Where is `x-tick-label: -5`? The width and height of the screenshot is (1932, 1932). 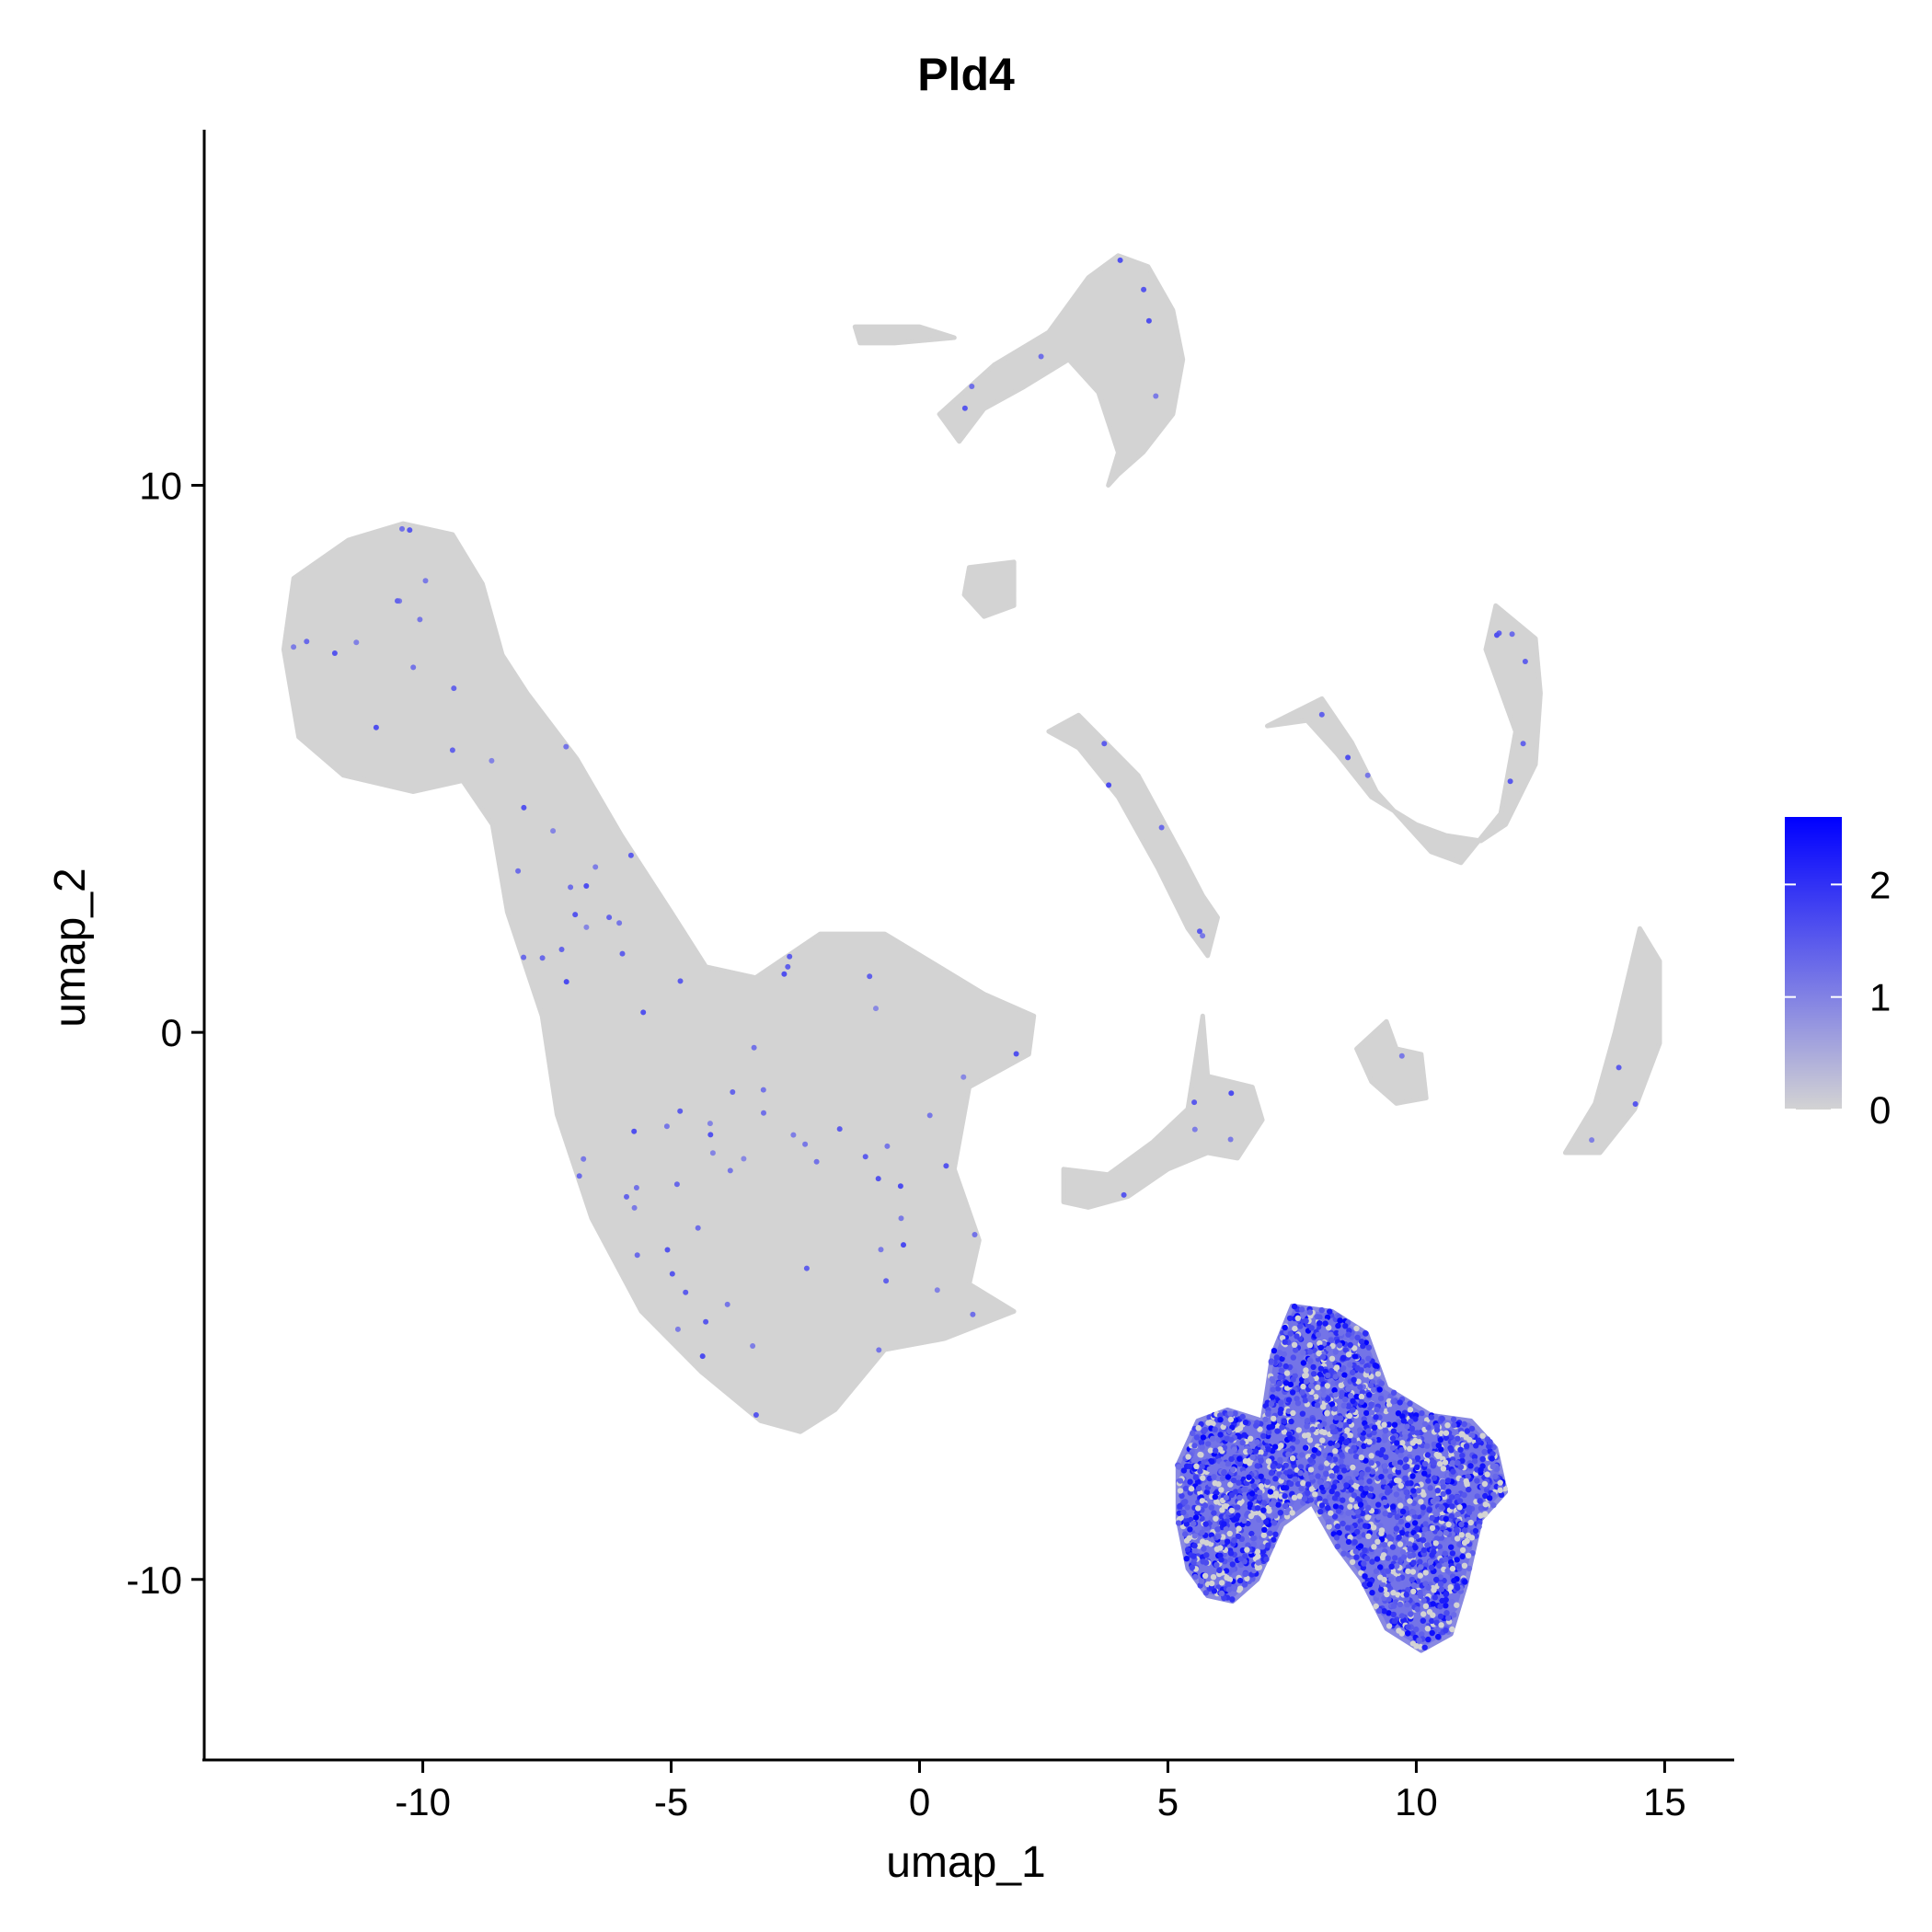
x-tick-label: -5 is located at coordinates (671, 1801).